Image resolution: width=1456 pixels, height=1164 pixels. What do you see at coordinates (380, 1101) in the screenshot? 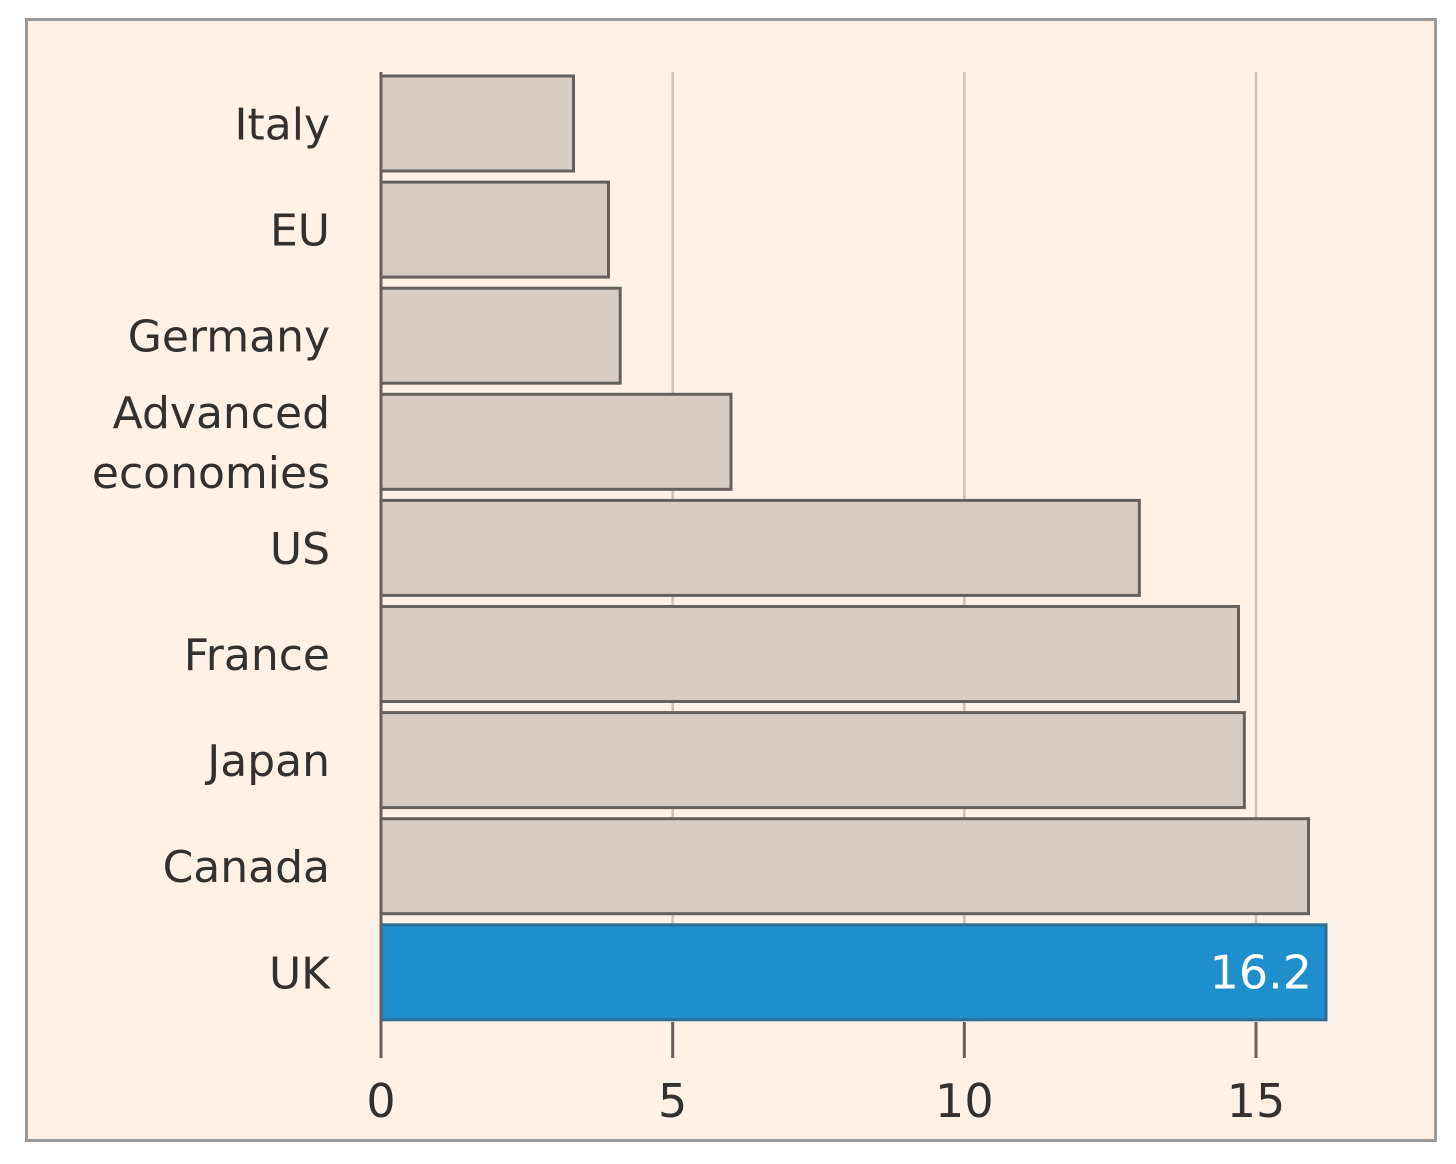
I see `tick-label: 0` at bounding box center [380, 1101].